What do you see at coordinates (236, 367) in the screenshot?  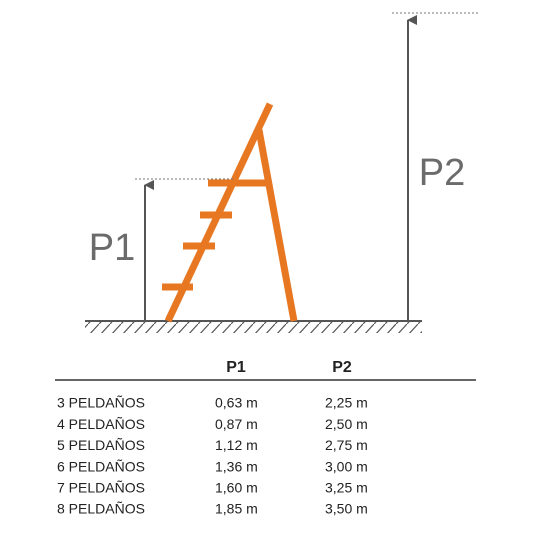 I see `table-header: P1` at bounding box center [236, 367].